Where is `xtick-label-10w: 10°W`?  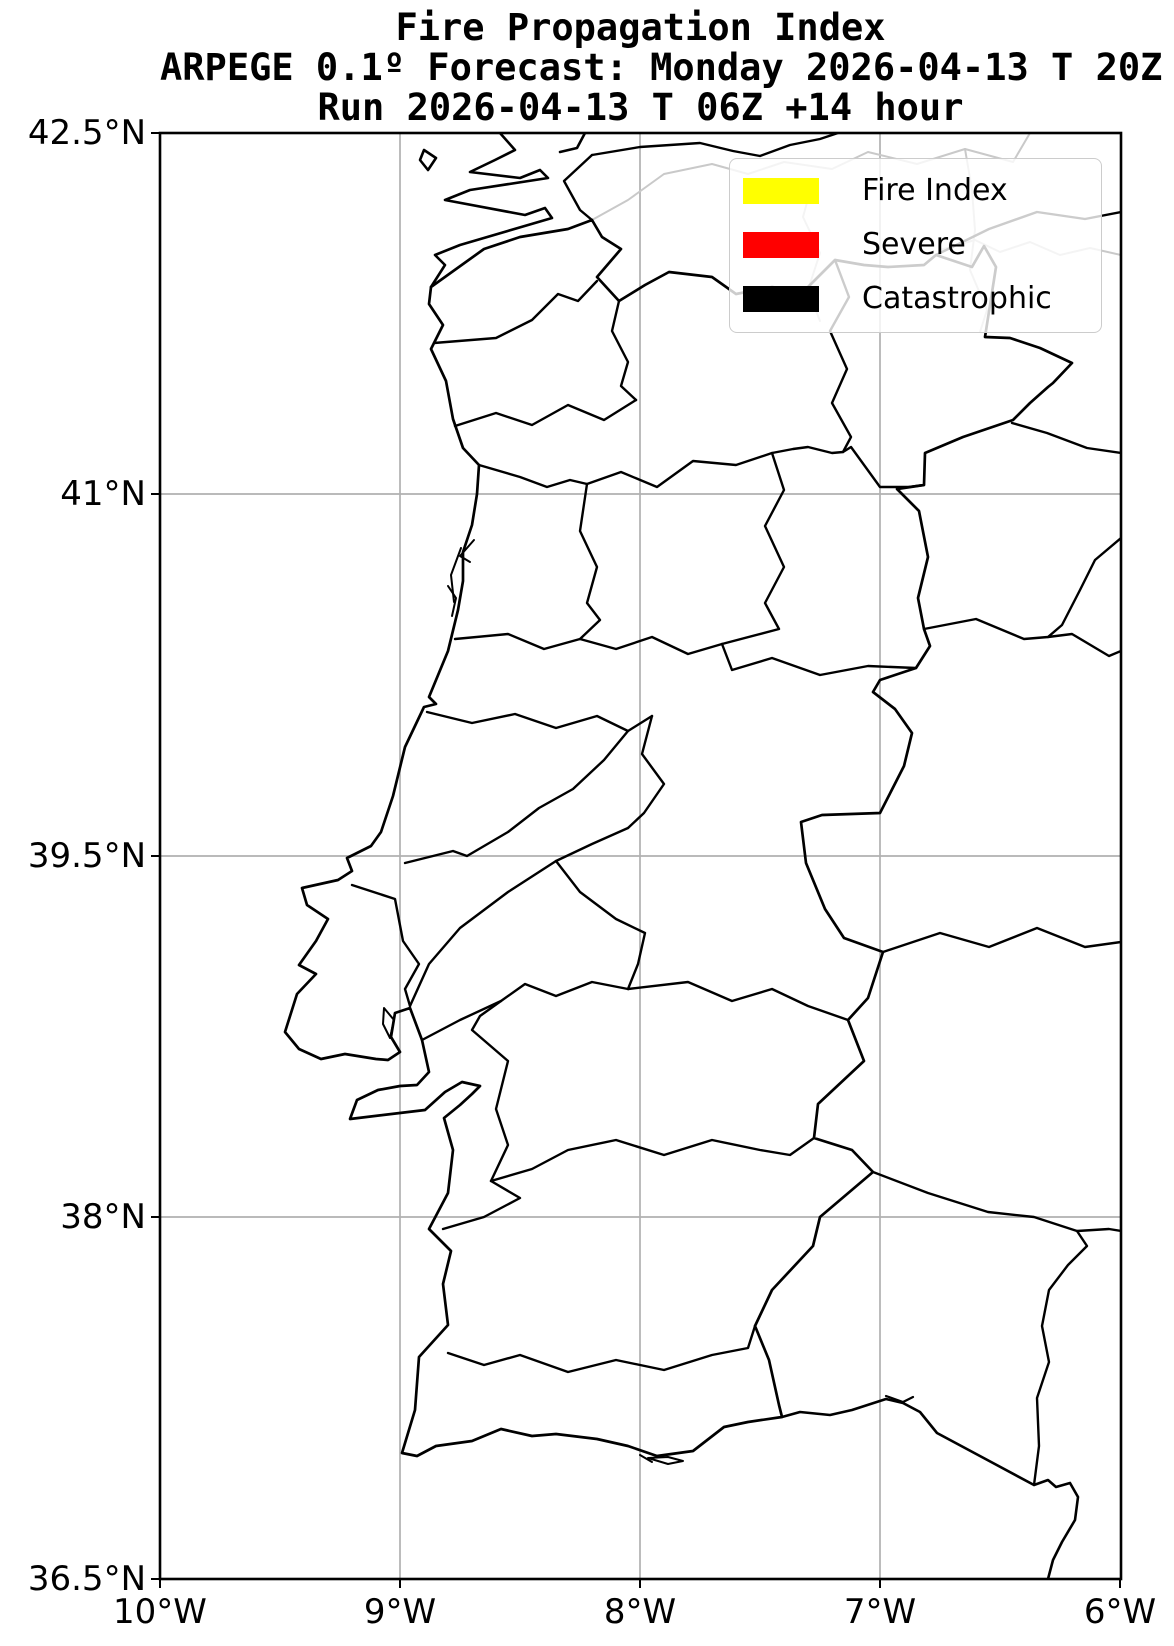
xtick-label-10w: 10°W is located at coordinates (160, 1612).